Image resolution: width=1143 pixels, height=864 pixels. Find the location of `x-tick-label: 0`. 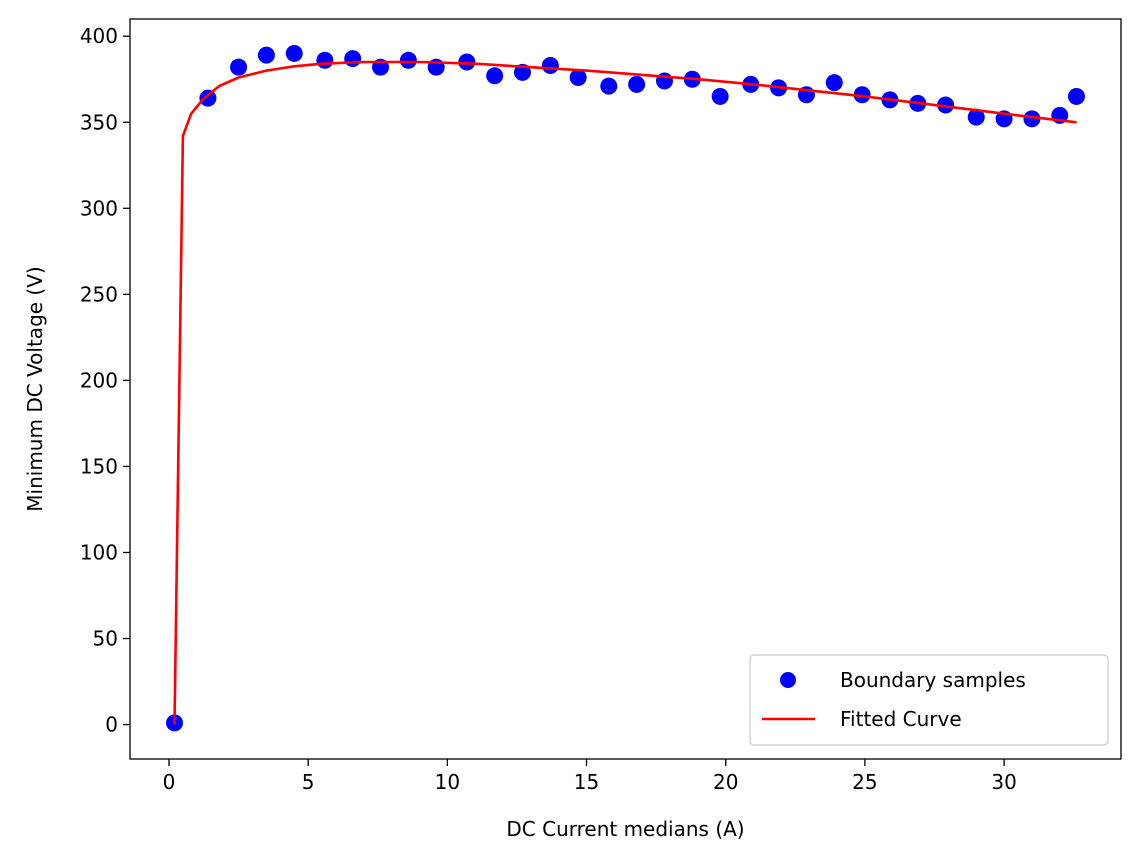

x-tick-label: 0 is located at coordinates (169, 782).